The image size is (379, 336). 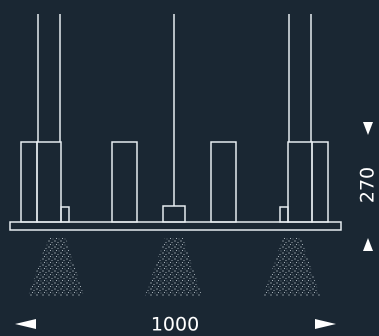 What do you see at coordinates (45, 182) in the screenshot?
I see `left-shade-group` at bounding box center [45, 182].